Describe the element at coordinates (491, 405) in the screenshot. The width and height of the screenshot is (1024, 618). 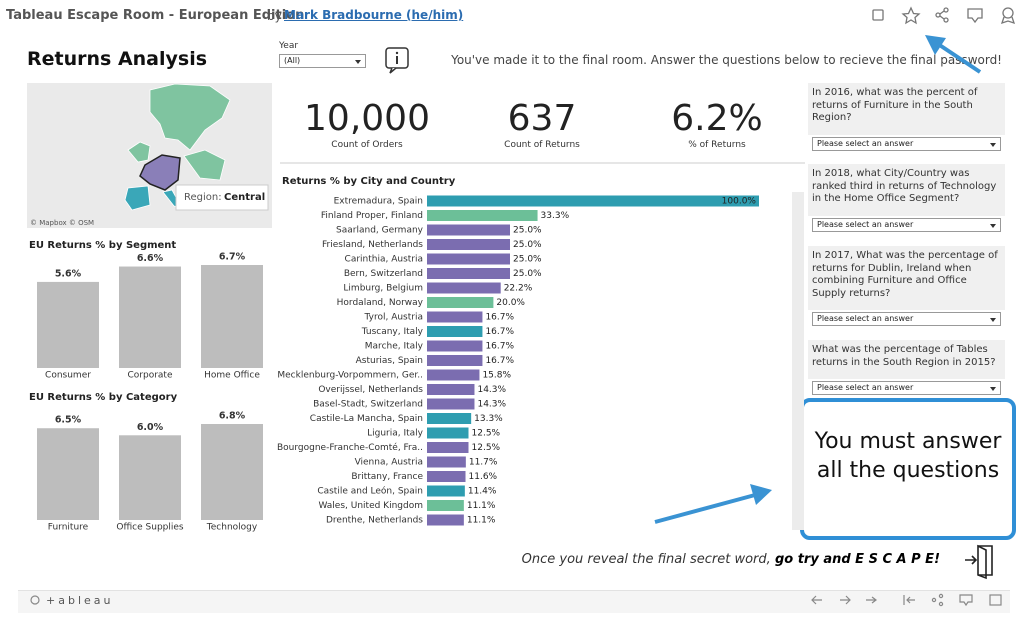
I see `value-label: 14.3%` at that location.